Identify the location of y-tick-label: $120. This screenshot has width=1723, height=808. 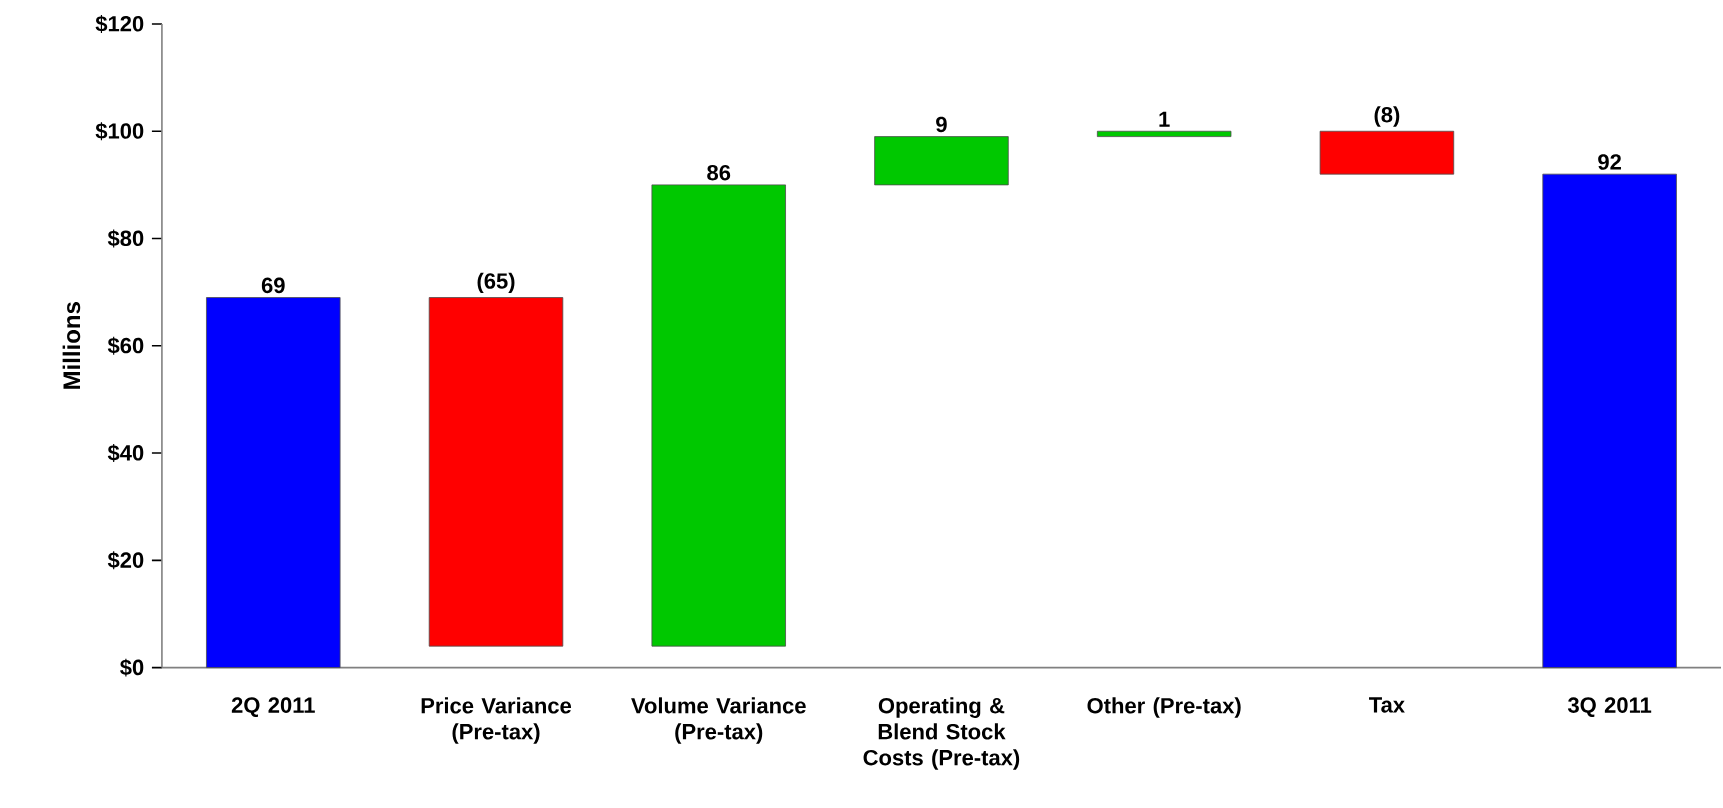
(119, 24).